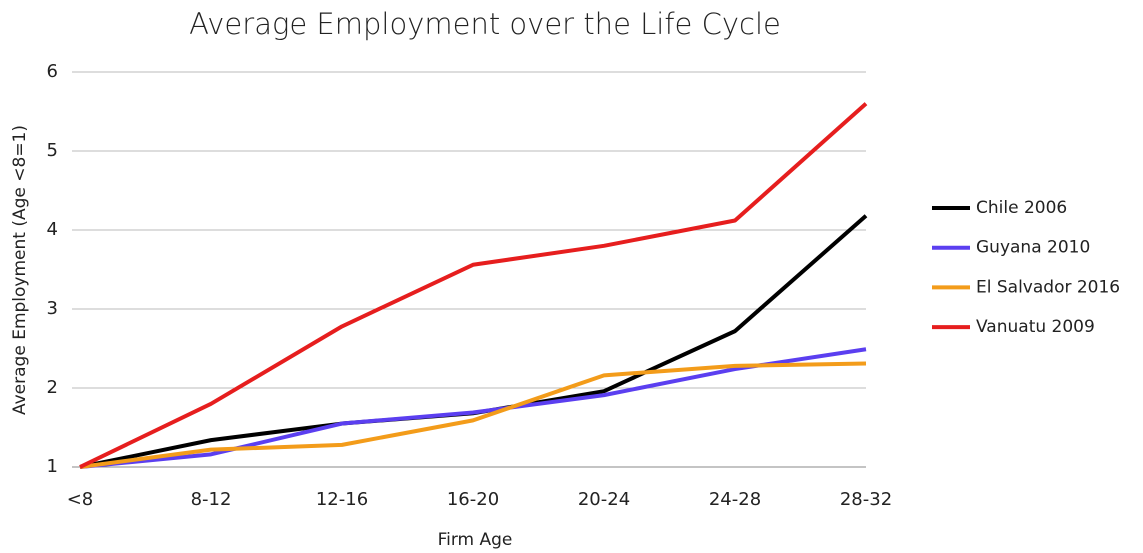 The height and width of the screenshot is (553, 1143). I want to click on x-tick-label: <8, so click(80, 499).